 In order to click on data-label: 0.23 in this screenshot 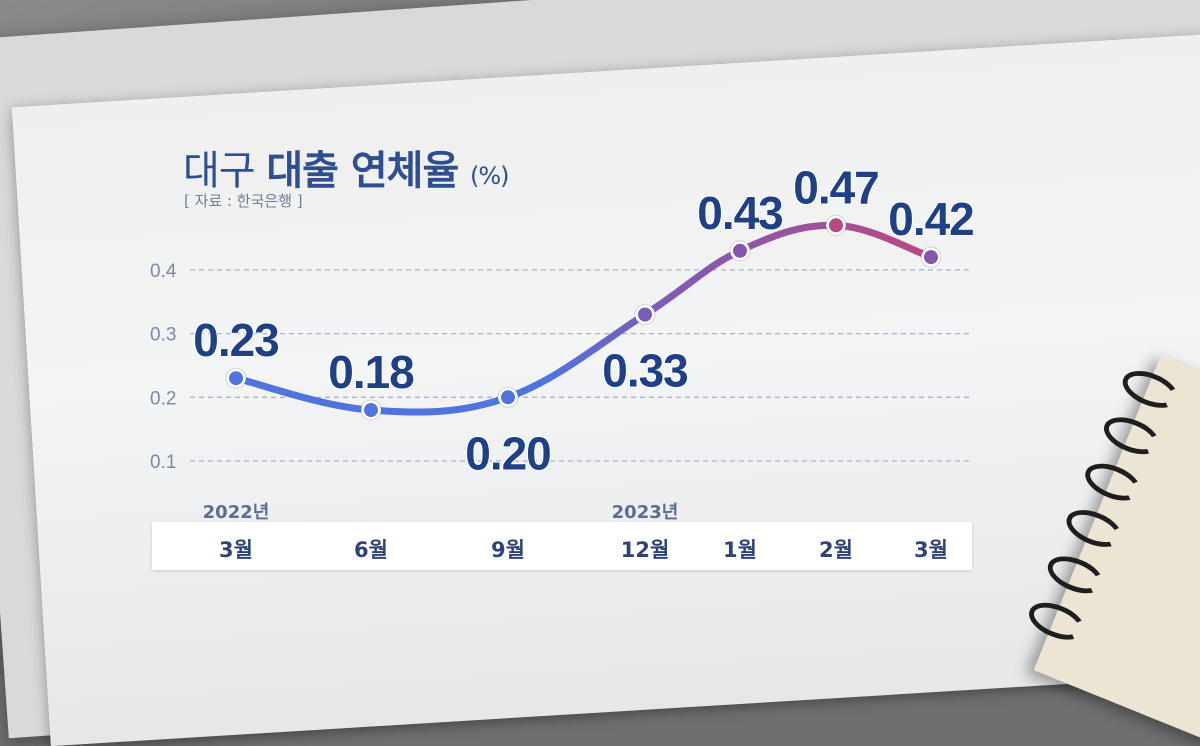, I will do `click(236, 340)`.